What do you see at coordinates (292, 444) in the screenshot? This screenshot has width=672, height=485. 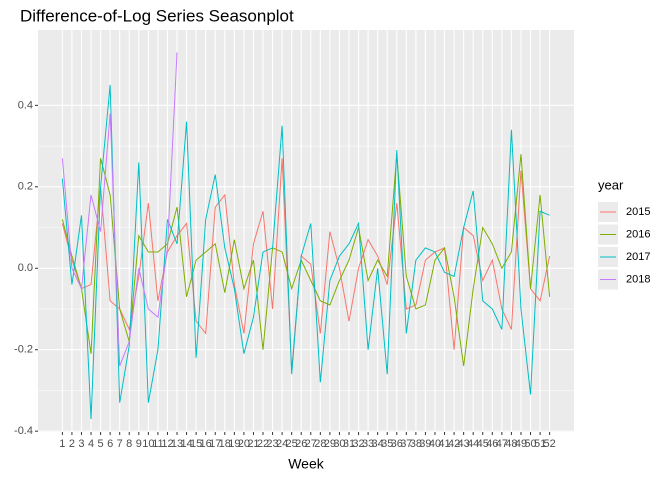 I see `x-tick-label: 25` at bounding box center [292, 444].